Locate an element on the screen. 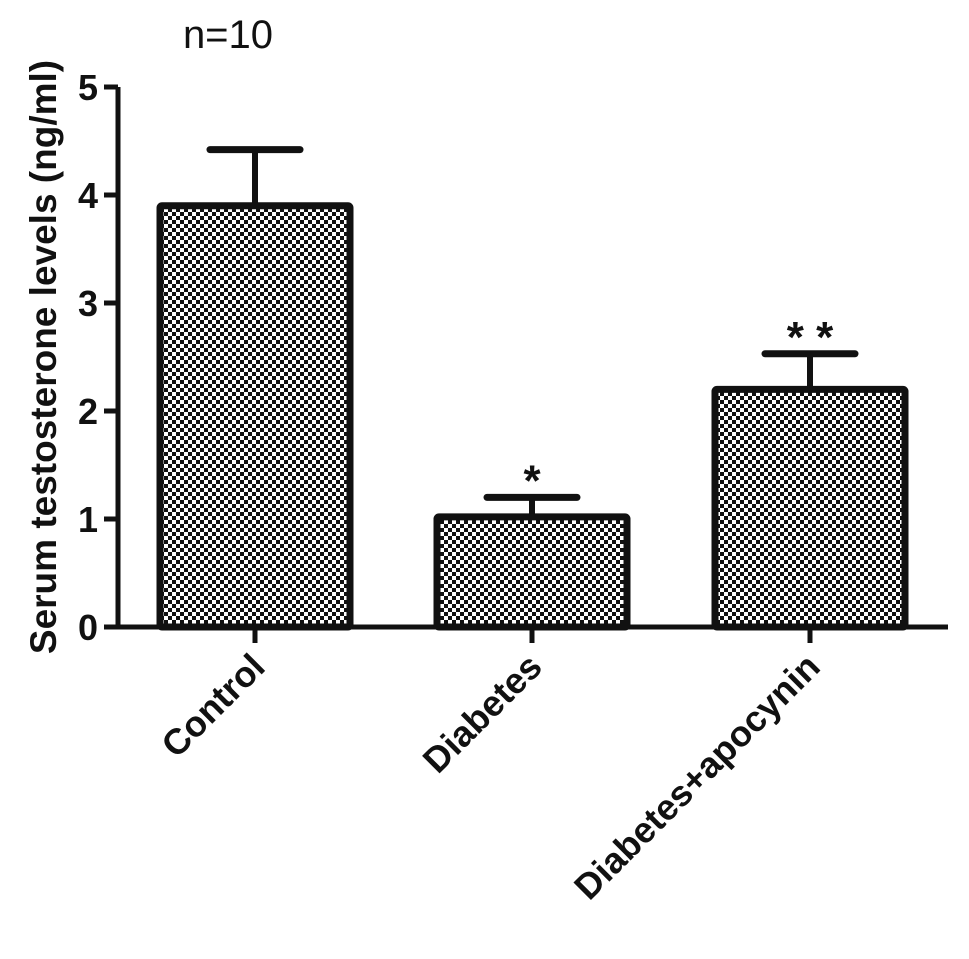 Image resolution: width=969 pixels, height=959 pixels. y-tick-label: 5 is located at coordinates (88, 87).